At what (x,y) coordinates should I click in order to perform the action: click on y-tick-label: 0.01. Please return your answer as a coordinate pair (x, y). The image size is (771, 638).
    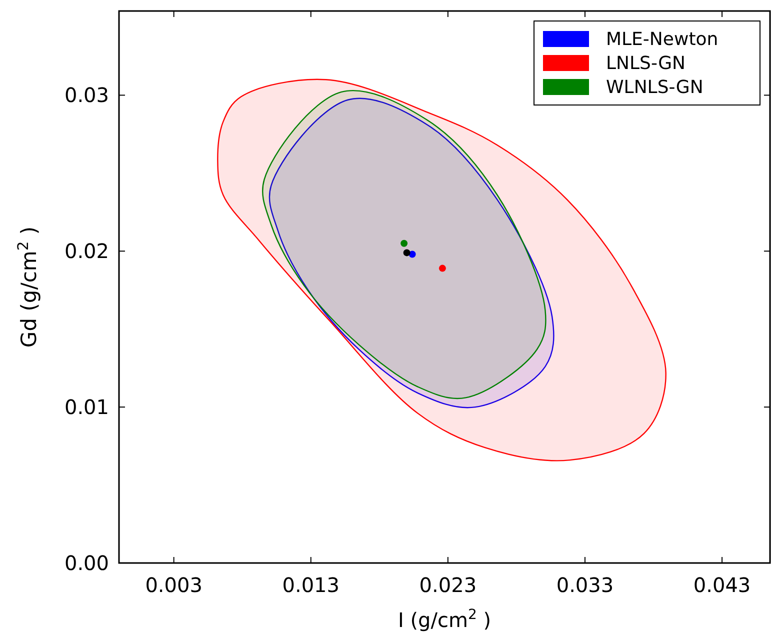
    Looking at the image, I should click on (86, 407).